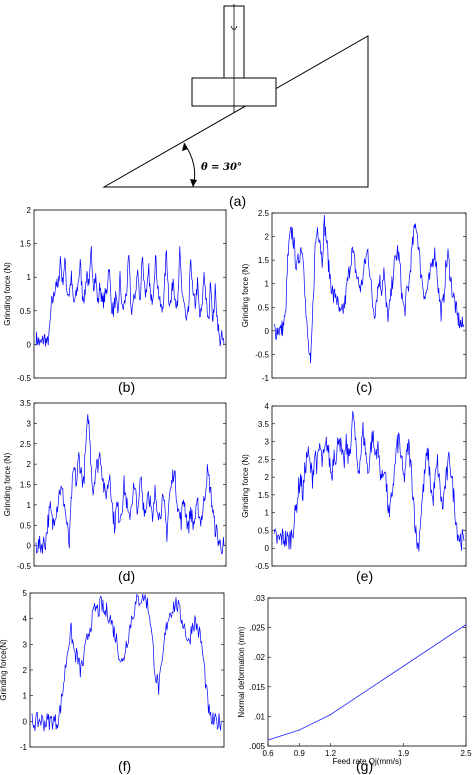 This screenshot has height=775, width=474. What do you see at coordinates (364, 576) in the screenshot?
I see `panel-label-e: (e)` at bounding box center [364, 576].